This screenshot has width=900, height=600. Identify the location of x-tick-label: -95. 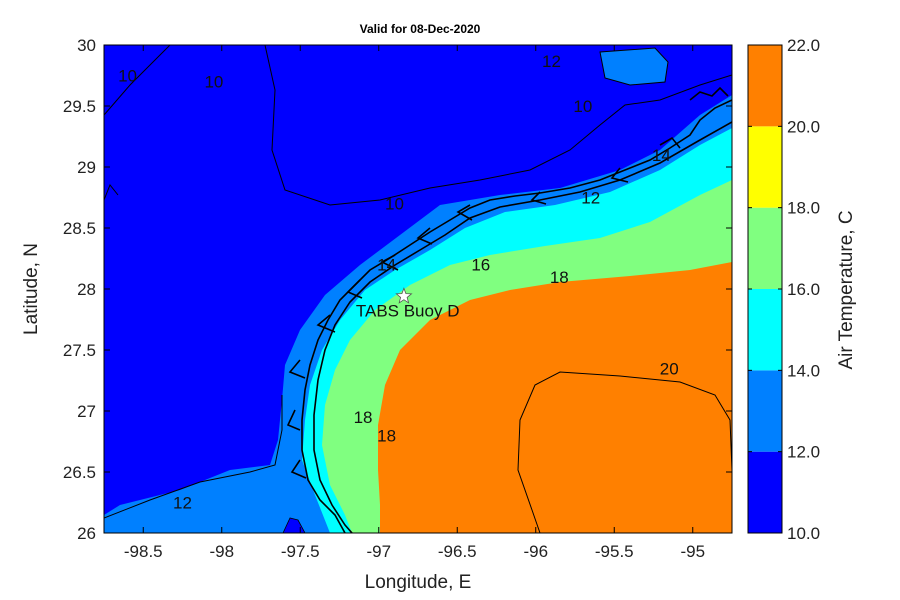
(692, 551).